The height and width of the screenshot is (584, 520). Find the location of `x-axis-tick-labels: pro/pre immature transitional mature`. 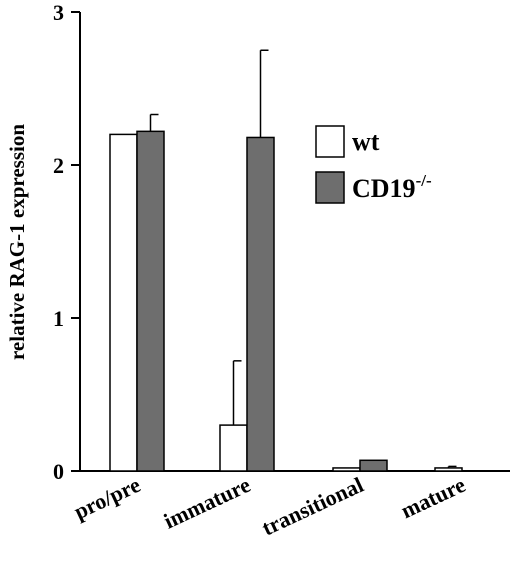

x-axis-tick-labels: pro/pre immature transitional mature is located at coordinates (269, 506).